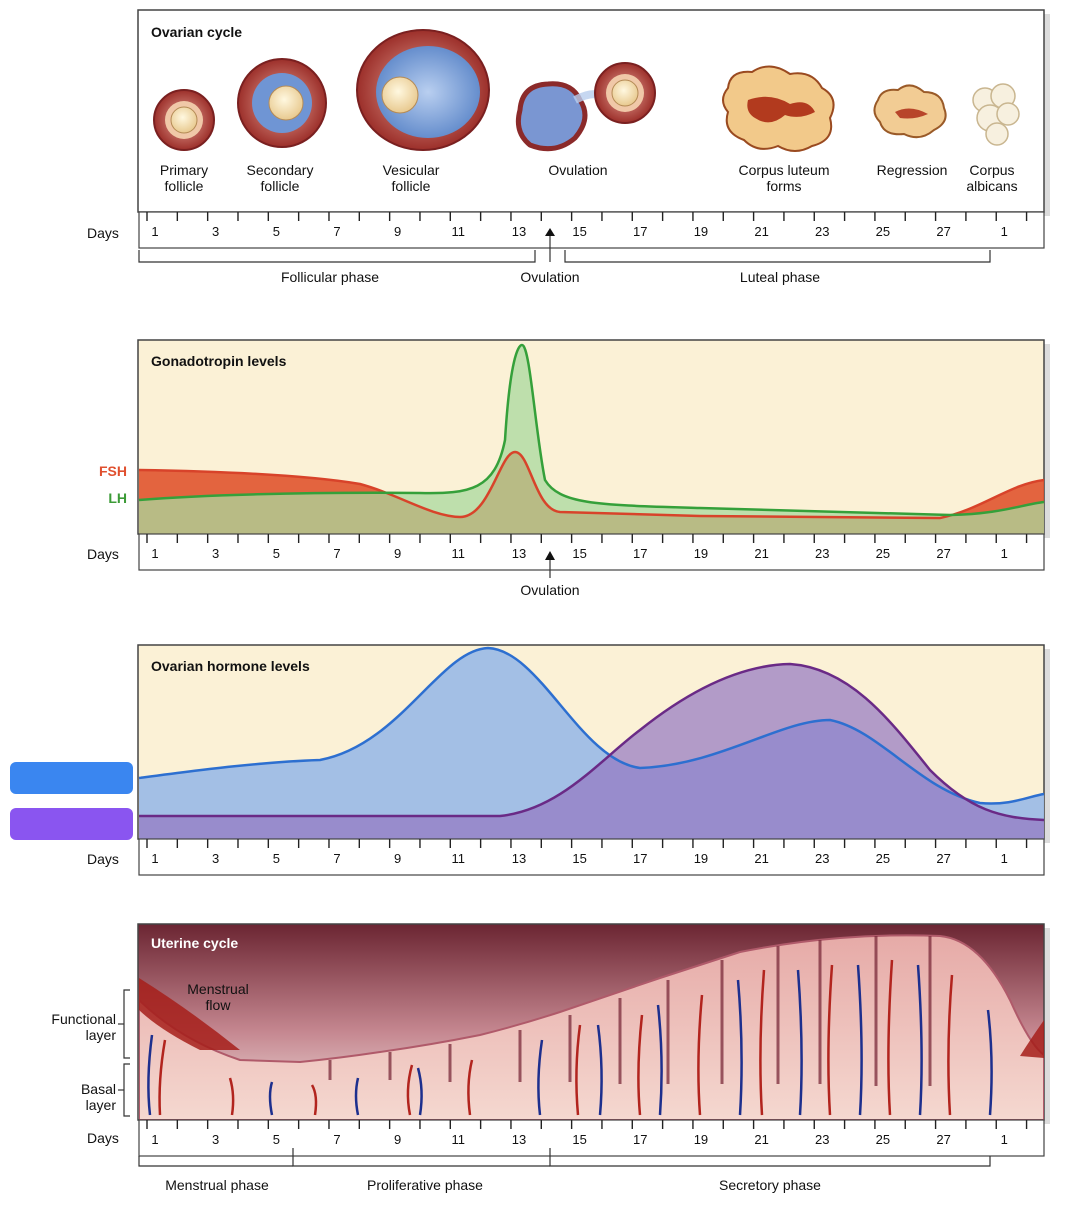  Describe the element at coordinates (564, 1157) in the screenshot. I see `uterine-phase-brackets` at that location.